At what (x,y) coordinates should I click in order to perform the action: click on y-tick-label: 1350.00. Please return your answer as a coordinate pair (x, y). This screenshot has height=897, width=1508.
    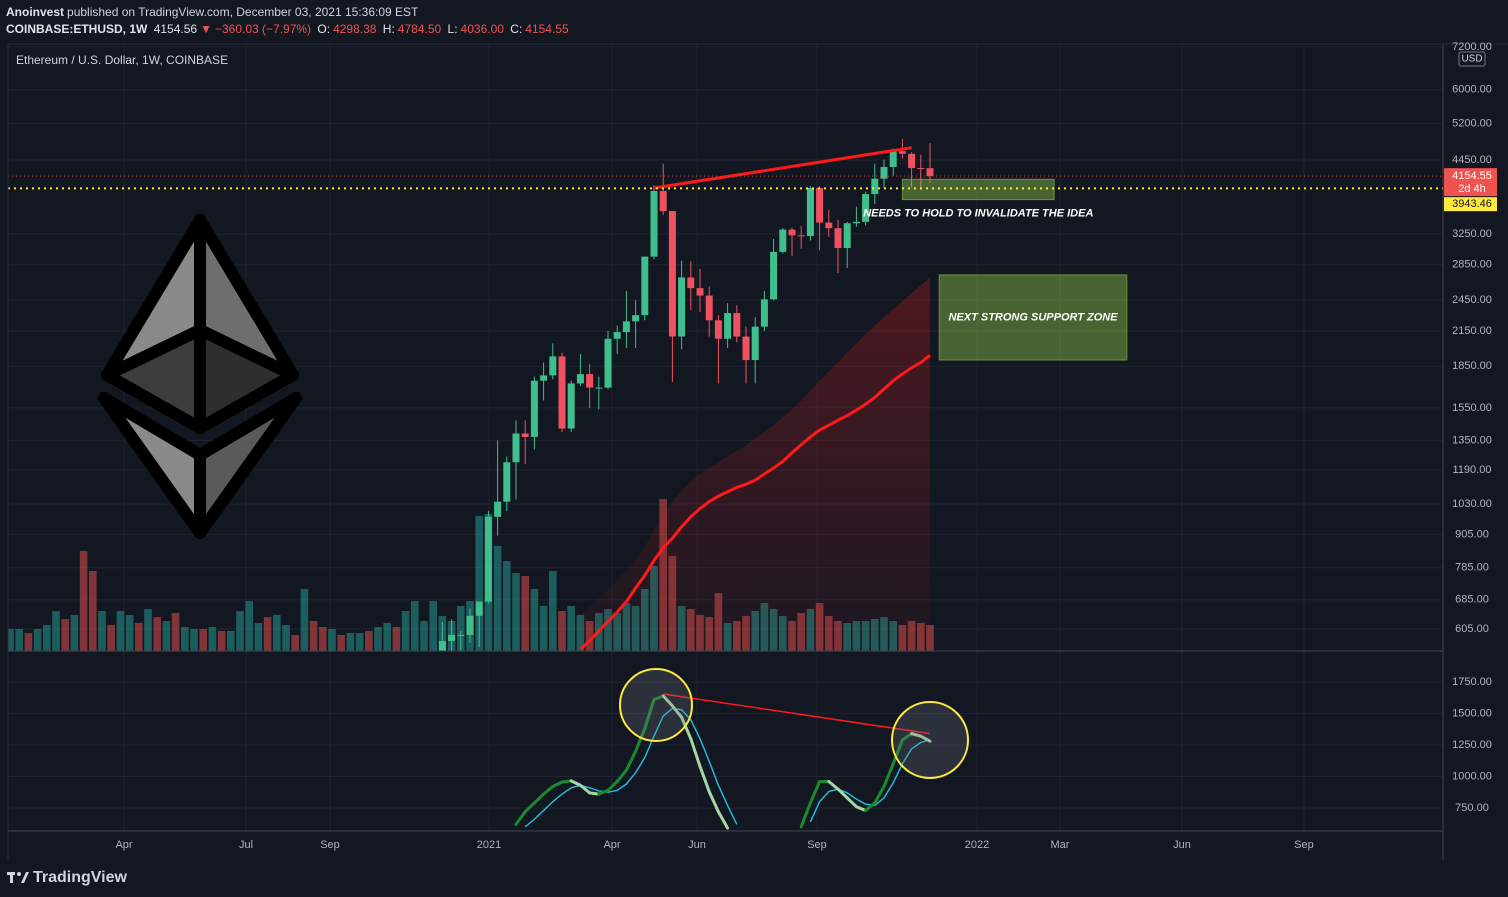
    Looking at the image, I should click on (1472, 440).